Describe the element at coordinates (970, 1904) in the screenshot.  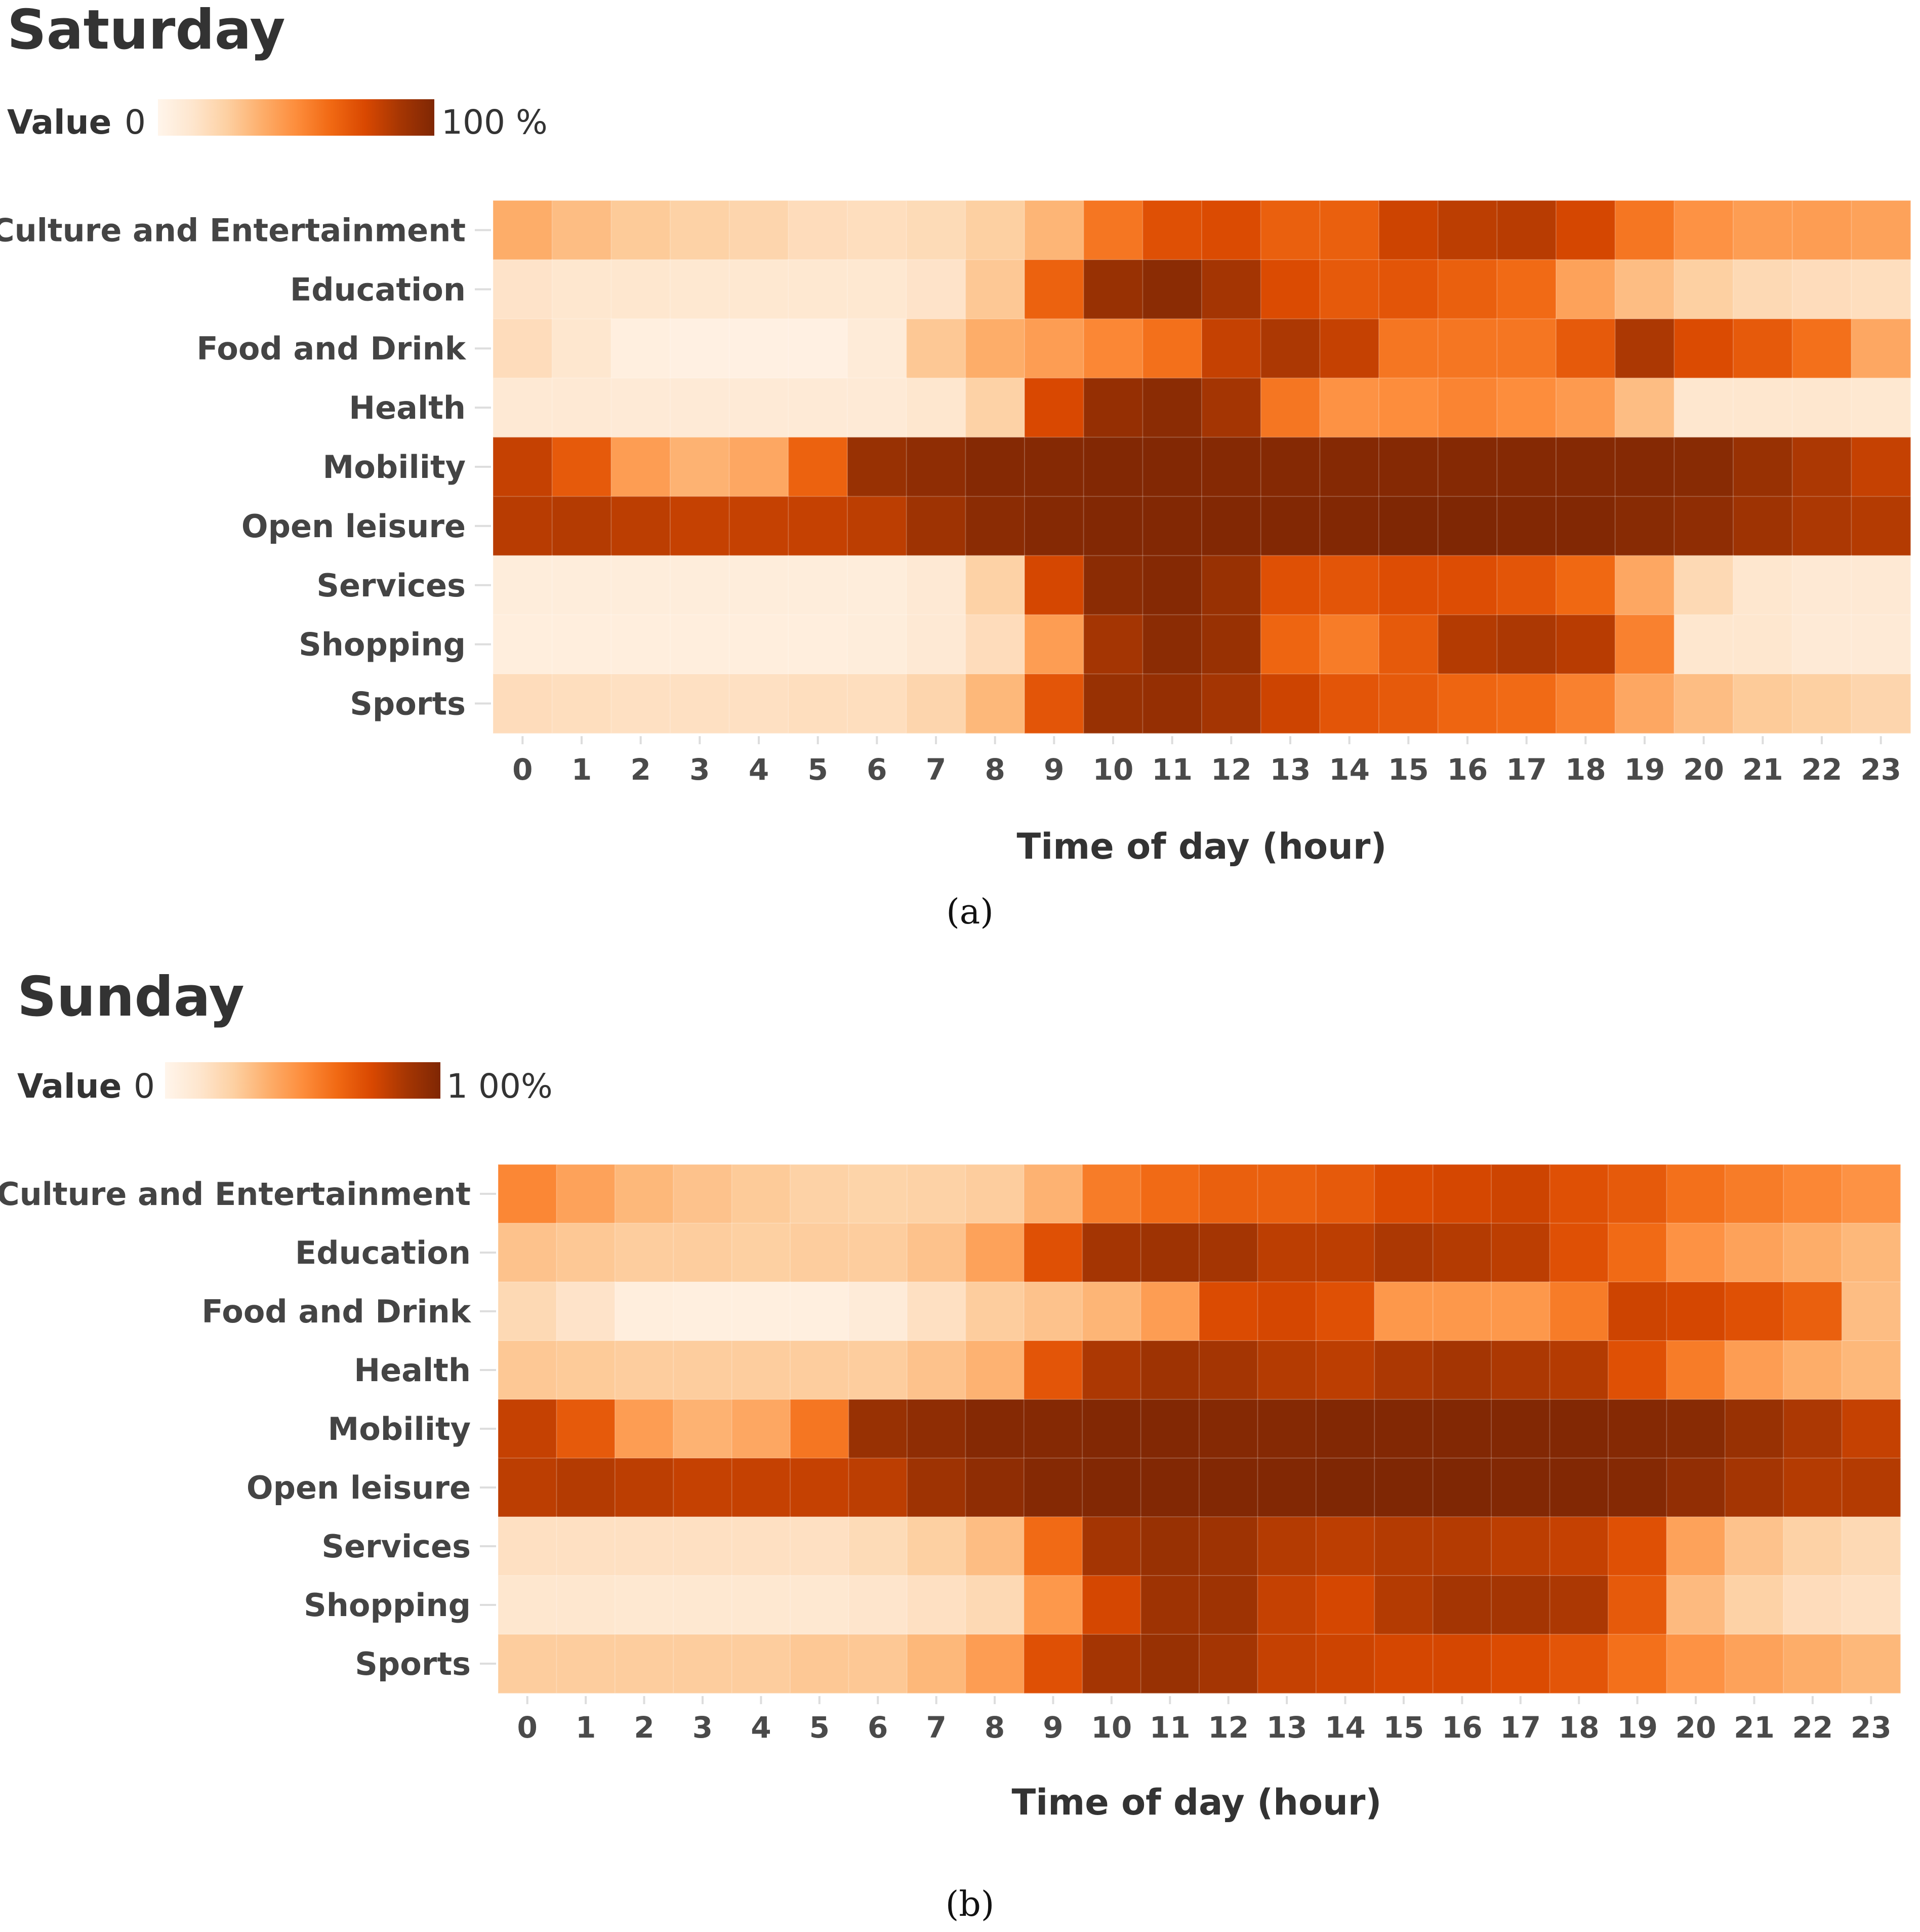
I see `panel-caption: (b)` at that location.